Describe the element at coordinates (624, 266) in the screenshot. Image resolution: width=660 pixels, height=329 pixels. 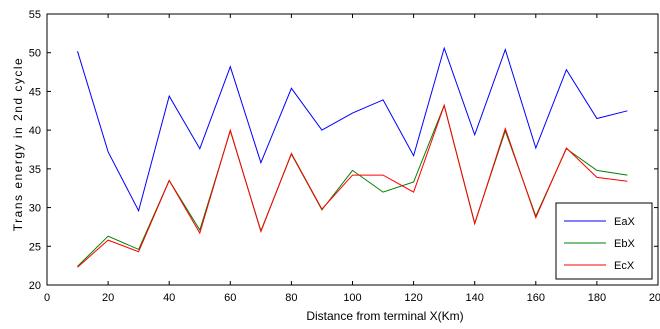
I see `legend-label-ecx: EcX` at that location.